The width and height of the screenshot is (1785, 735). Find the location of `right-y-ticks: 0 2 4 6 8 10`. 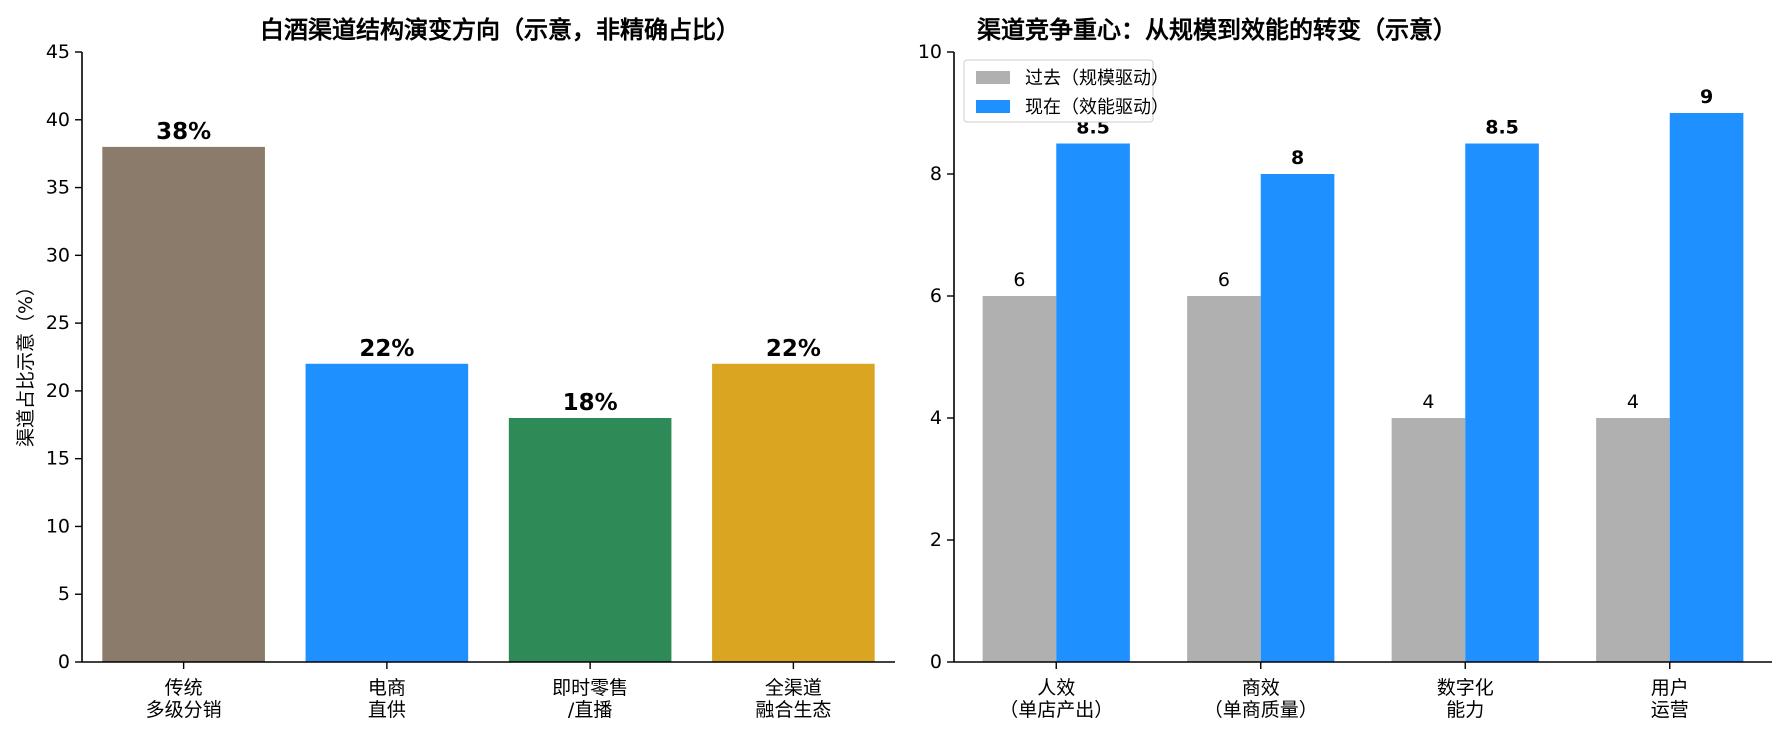

right-y-ticks: 0 2 4 6 8 10 is located at coordinates (936, 357).